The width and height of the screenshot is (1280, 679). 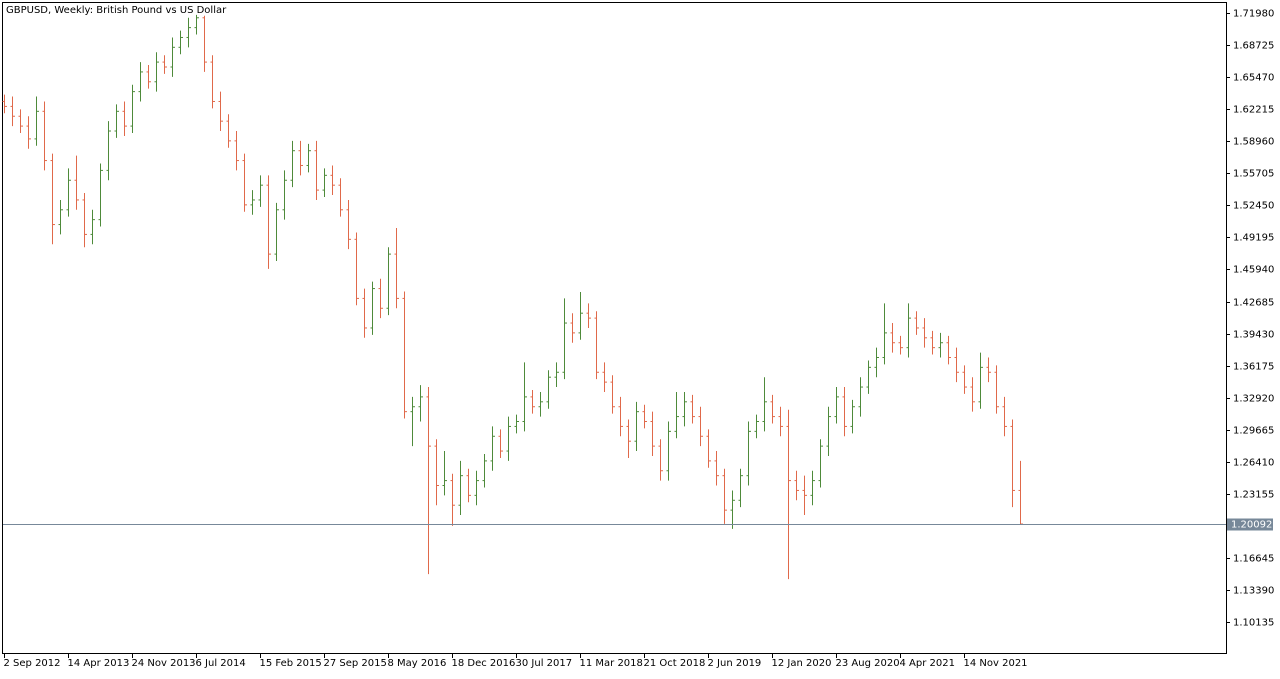 What do you see at coordinates (611, 663) in the screenshot?
I see `x-tick-label: 11 Mar 2018` at bounding box center [611, 663].